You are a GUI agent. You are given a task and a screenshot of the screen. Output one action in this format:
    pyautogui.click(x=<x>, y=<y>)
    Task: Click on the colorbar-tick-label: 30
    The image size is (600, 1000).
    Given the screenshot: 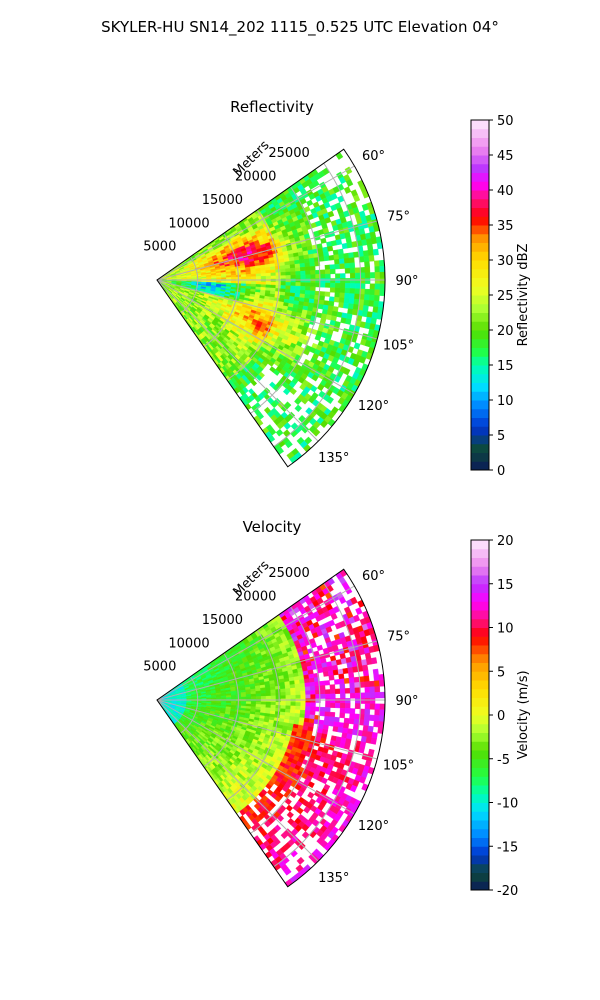 What is the action you would take?
    pyautogui.click(x=505, y=261)
    